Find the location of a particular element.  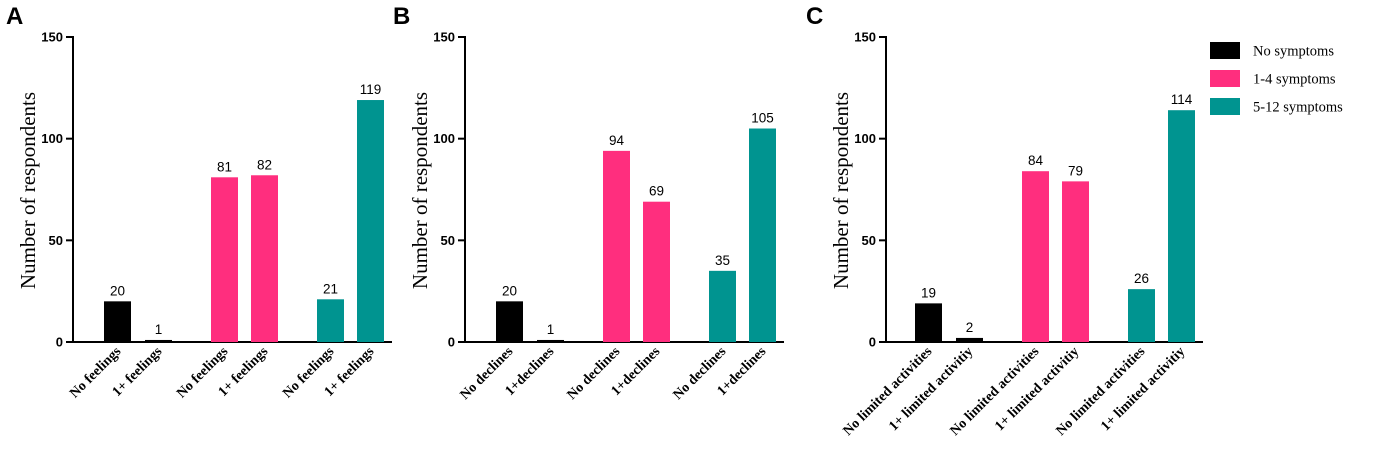

legend-item: No symptoms is located at coordinates (1272, 51).